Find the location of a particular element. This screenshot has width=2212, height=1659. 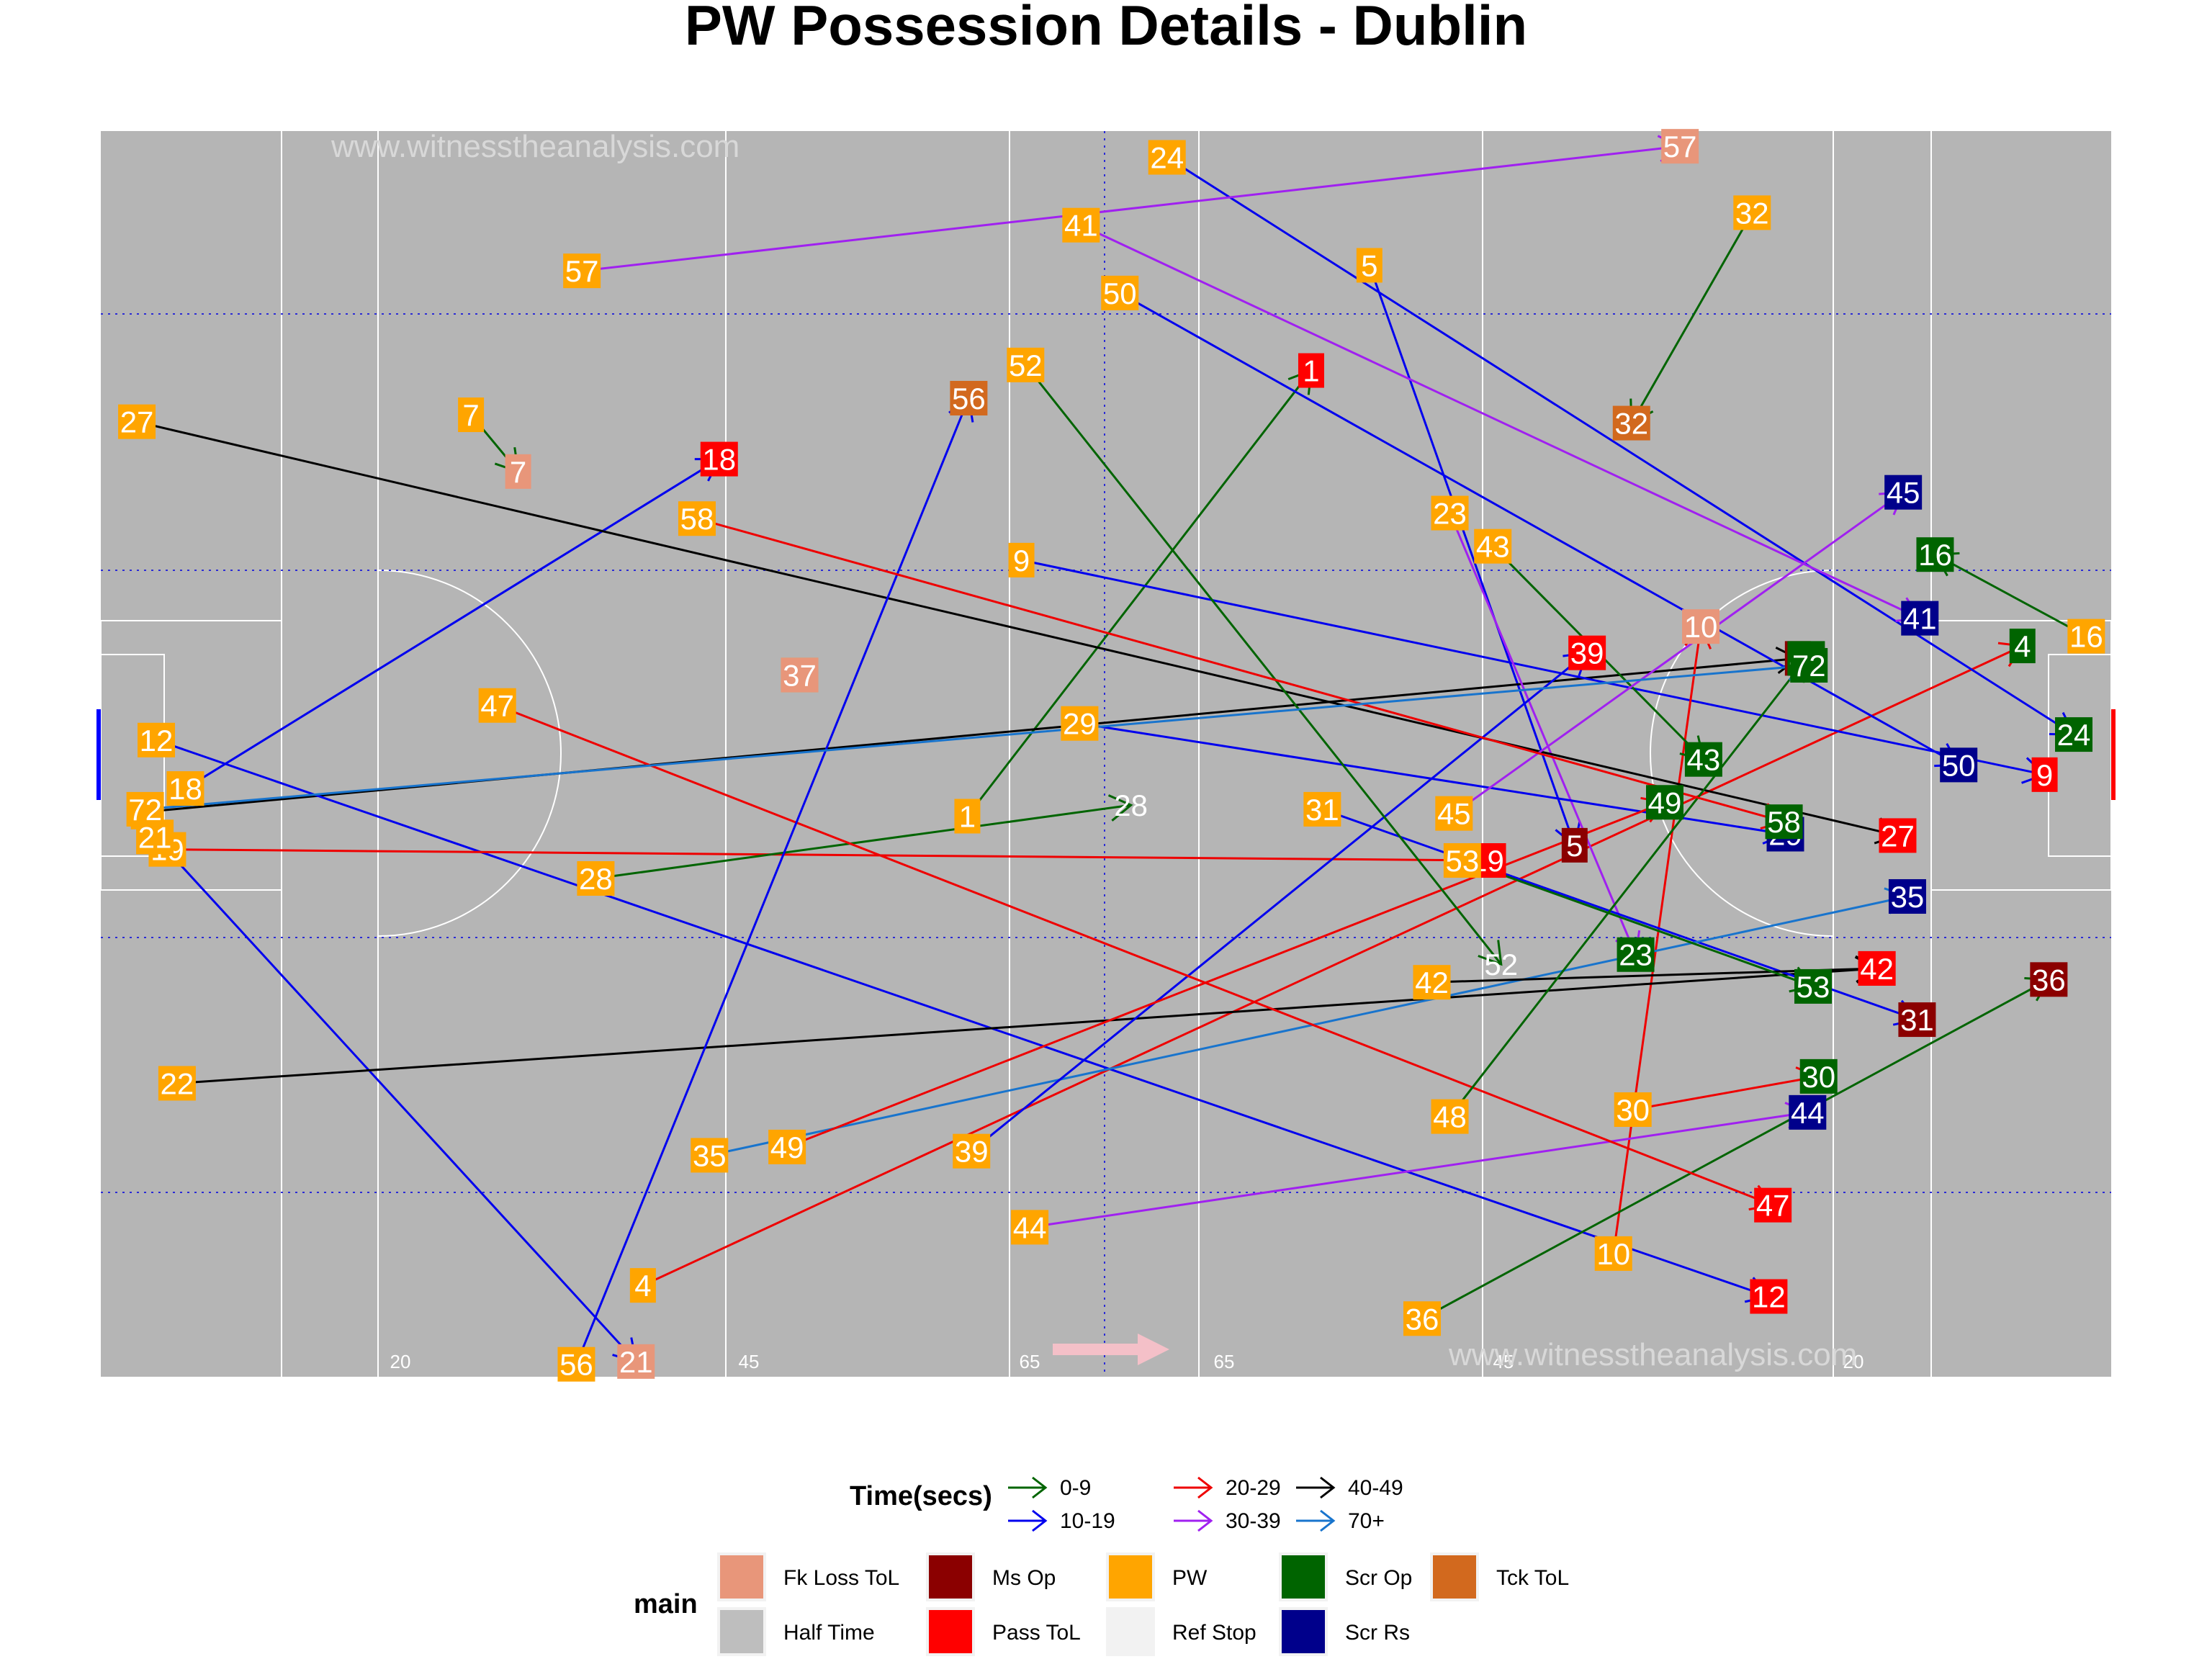

legend-main-label: PW is located at coordinates (1190, 1578).